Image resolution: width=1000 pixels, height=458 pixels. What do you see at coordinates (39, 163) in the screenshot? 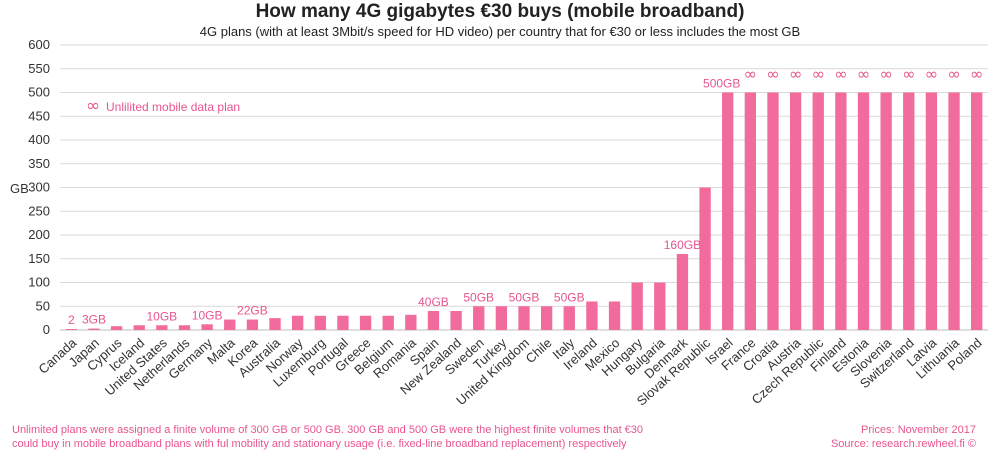
I see `y-tick-label: 350` at bounding box center [39, 163].